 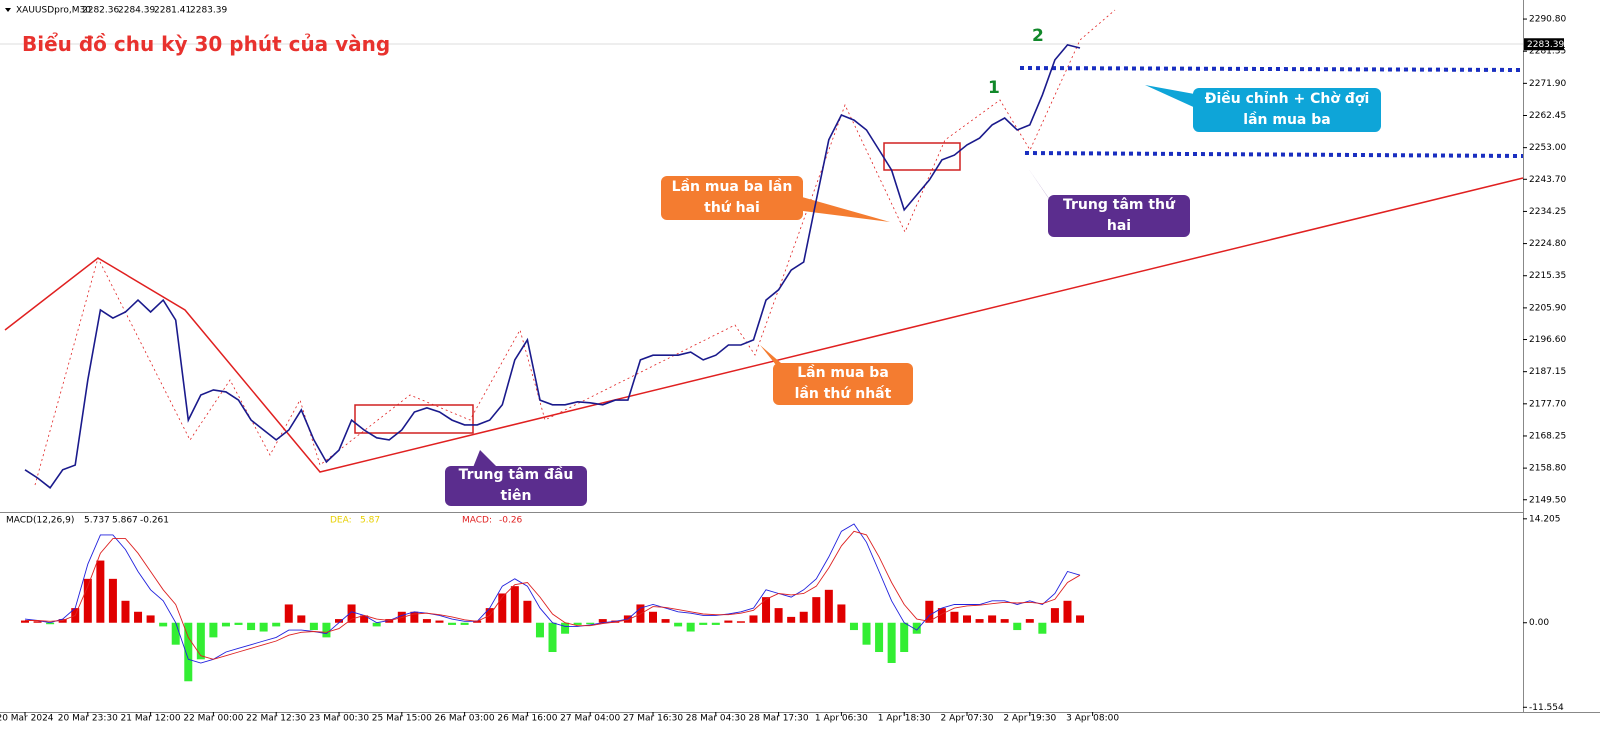 I want to click on y-tick-label: 2158.80, so click(x=1547, y=469).